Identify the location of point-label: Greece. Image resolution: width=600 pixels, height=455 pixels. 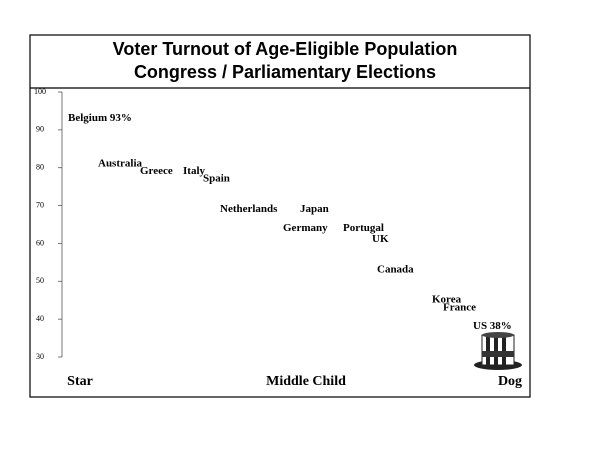
(156, 171).